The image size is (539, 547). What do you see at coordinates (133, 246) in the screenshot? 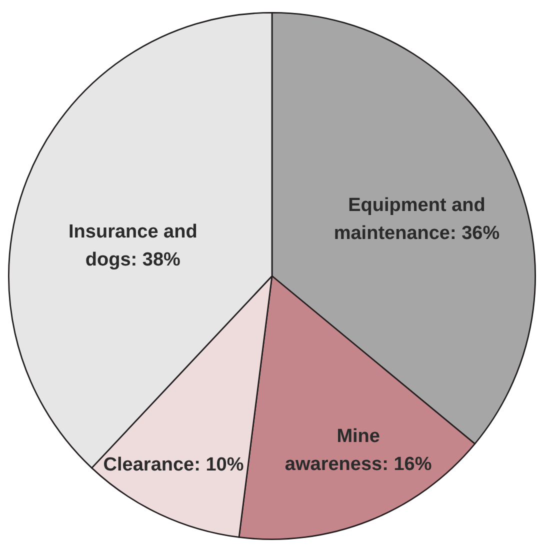
I see `slice-label: Insurance and dogs: 38%` at bounding box center [133, 246].